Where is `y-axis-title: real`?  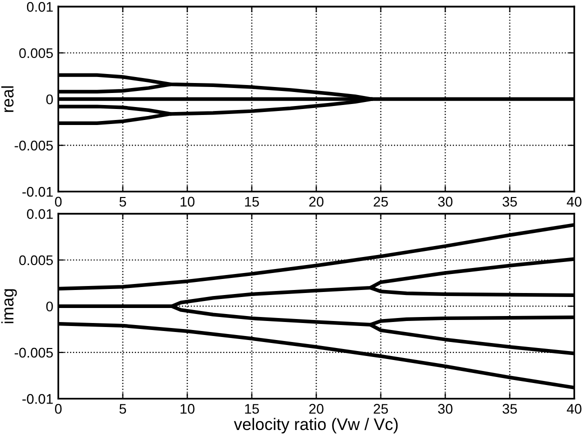 y-axis-title: real is located at coordinates (7, 99).